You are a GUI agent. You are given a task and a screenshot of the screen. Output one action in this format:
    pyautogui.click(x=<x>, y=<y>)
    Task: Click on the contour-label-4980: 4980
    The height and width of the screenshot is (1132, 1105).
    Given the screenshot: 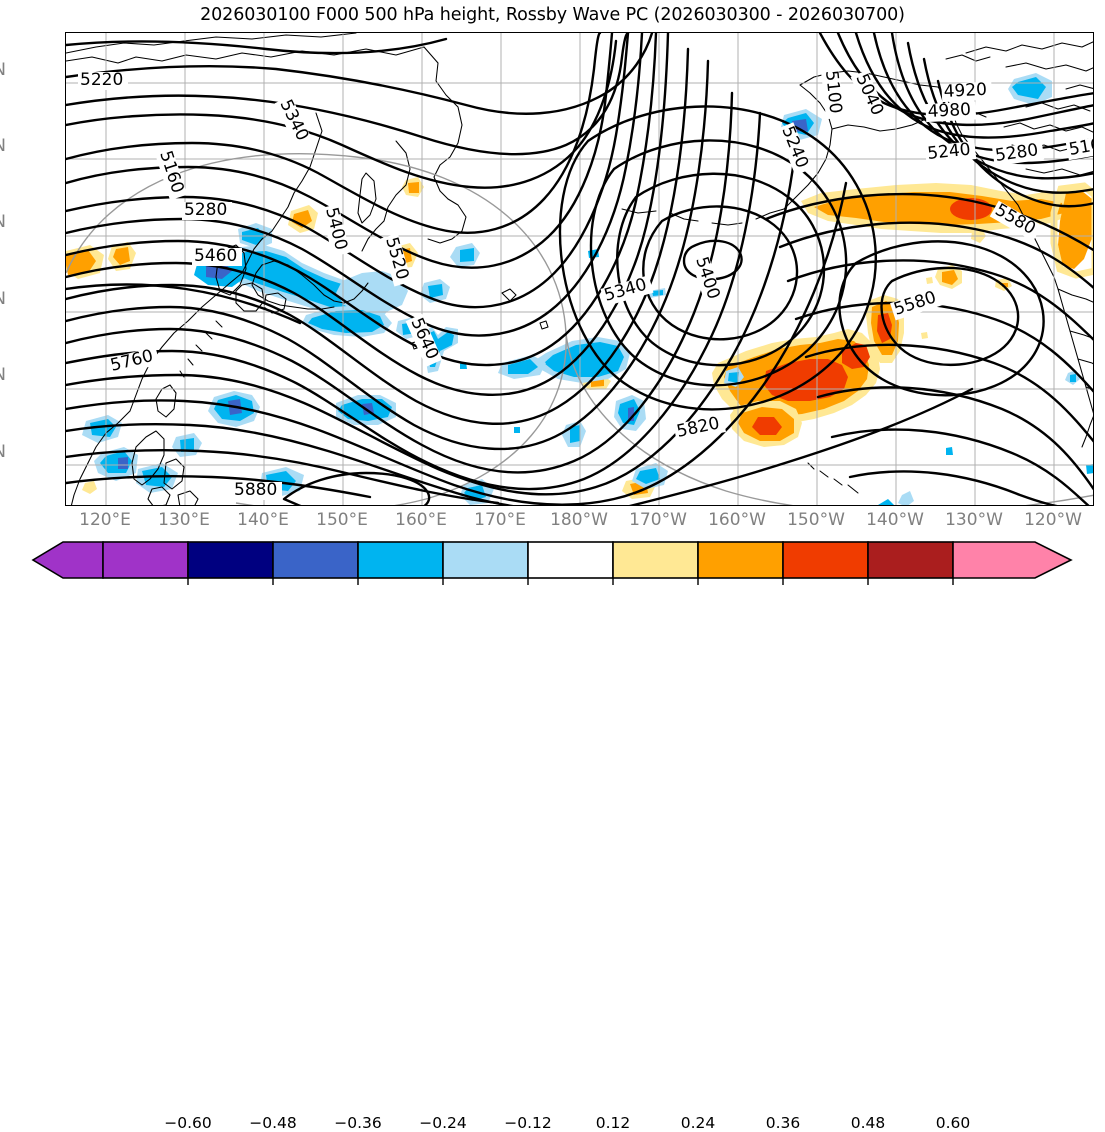 What is the action you would take?
    pyautogui.click(x=949, y=111)
    